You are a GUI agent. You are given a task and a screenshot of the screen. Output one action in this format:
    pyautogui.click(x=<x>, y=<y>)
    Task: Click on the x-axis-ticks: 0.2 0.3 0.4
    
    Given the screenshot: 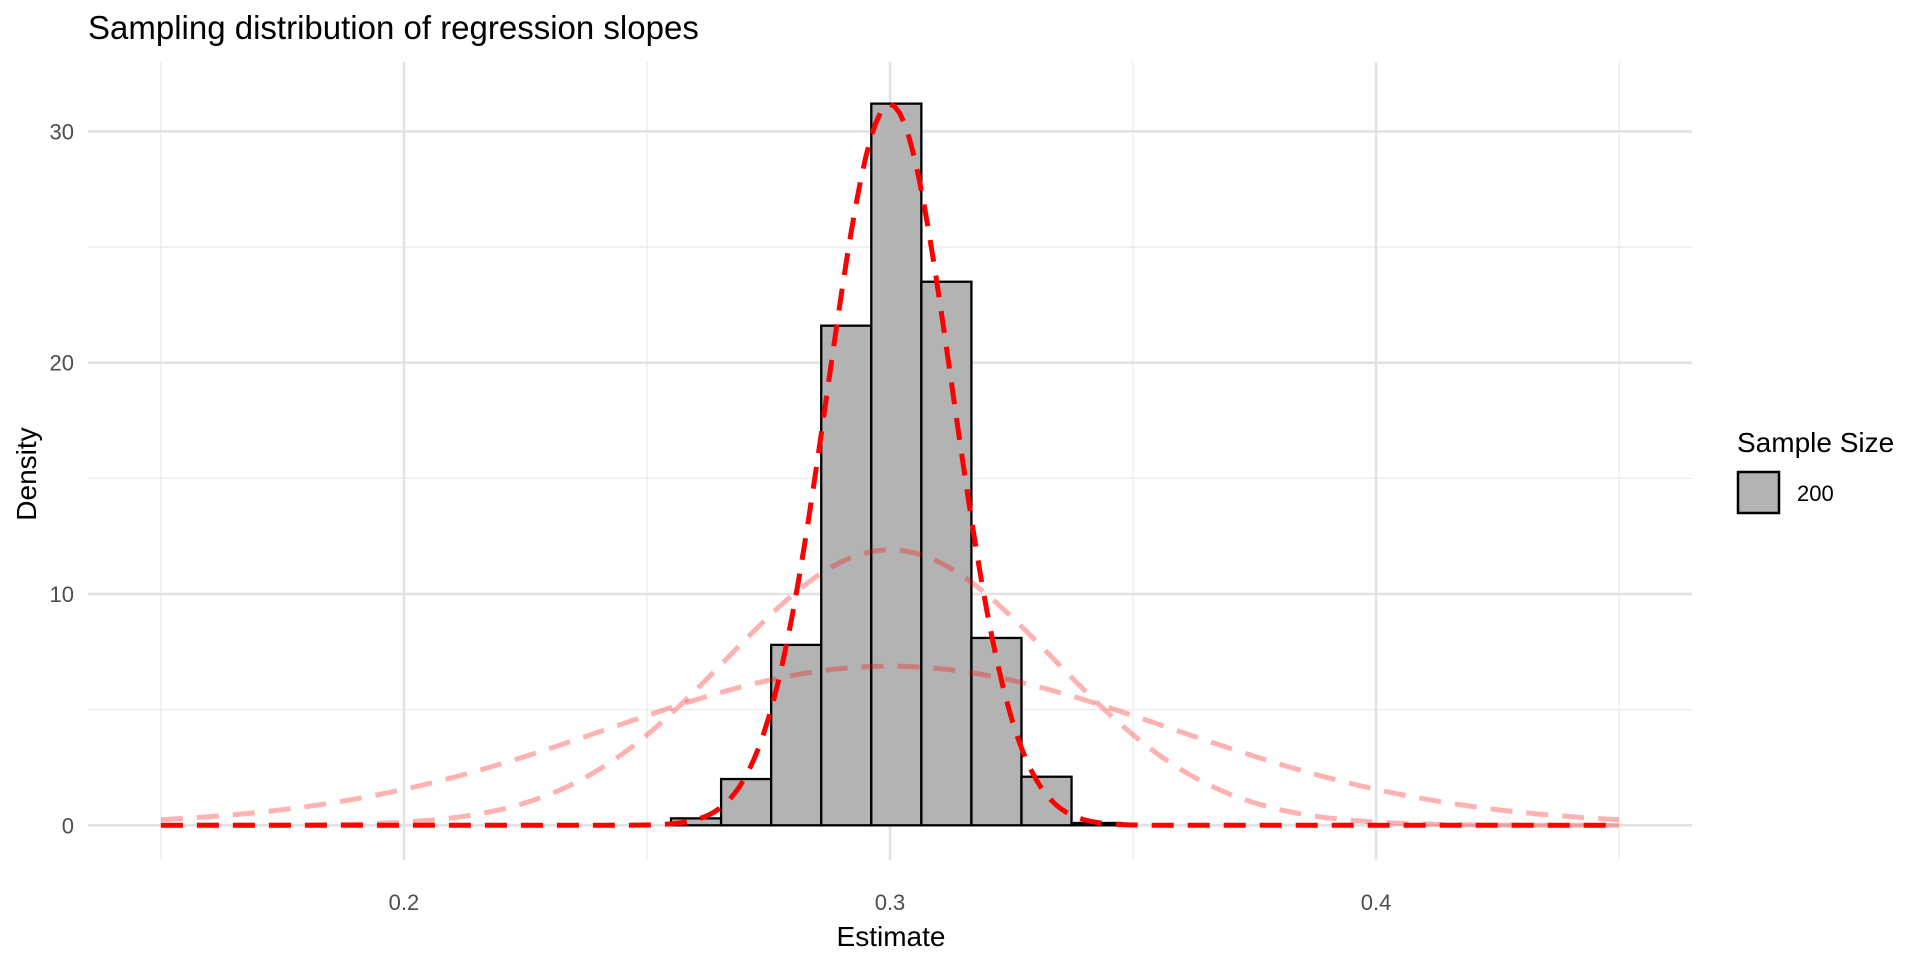 What is the action you would take?
    pyautogui.click(x=890, y=902)
    